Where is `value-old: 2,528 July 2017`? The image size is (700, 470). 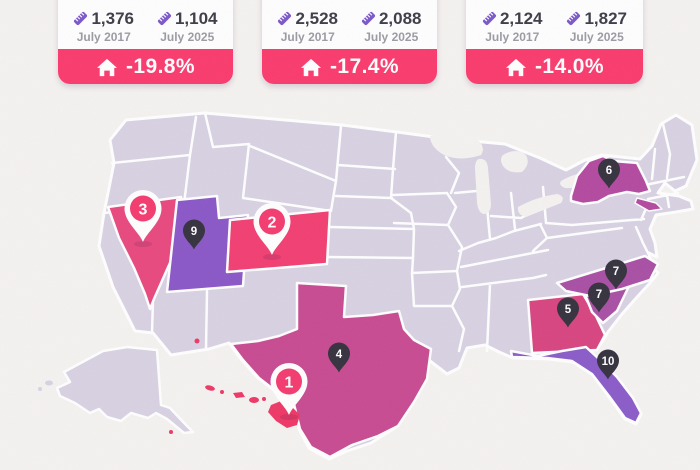 value-old: 2,528 July 2017 is located at coordinates (308, 26).